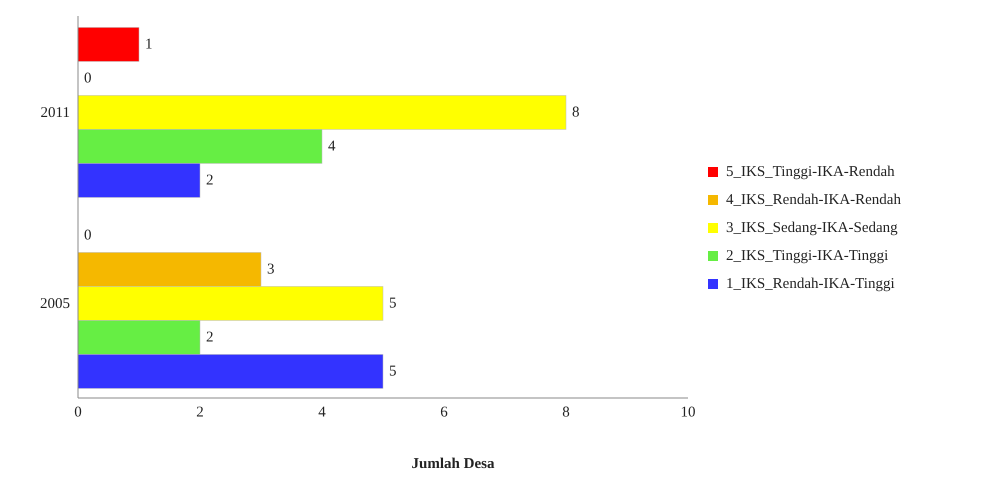 The width and height of the screenshot is (986, 498). What do you see at coordinates (55, 304) in the screenshot?
I see `y-tick-label: 2005` at bounding box center [55, 304].